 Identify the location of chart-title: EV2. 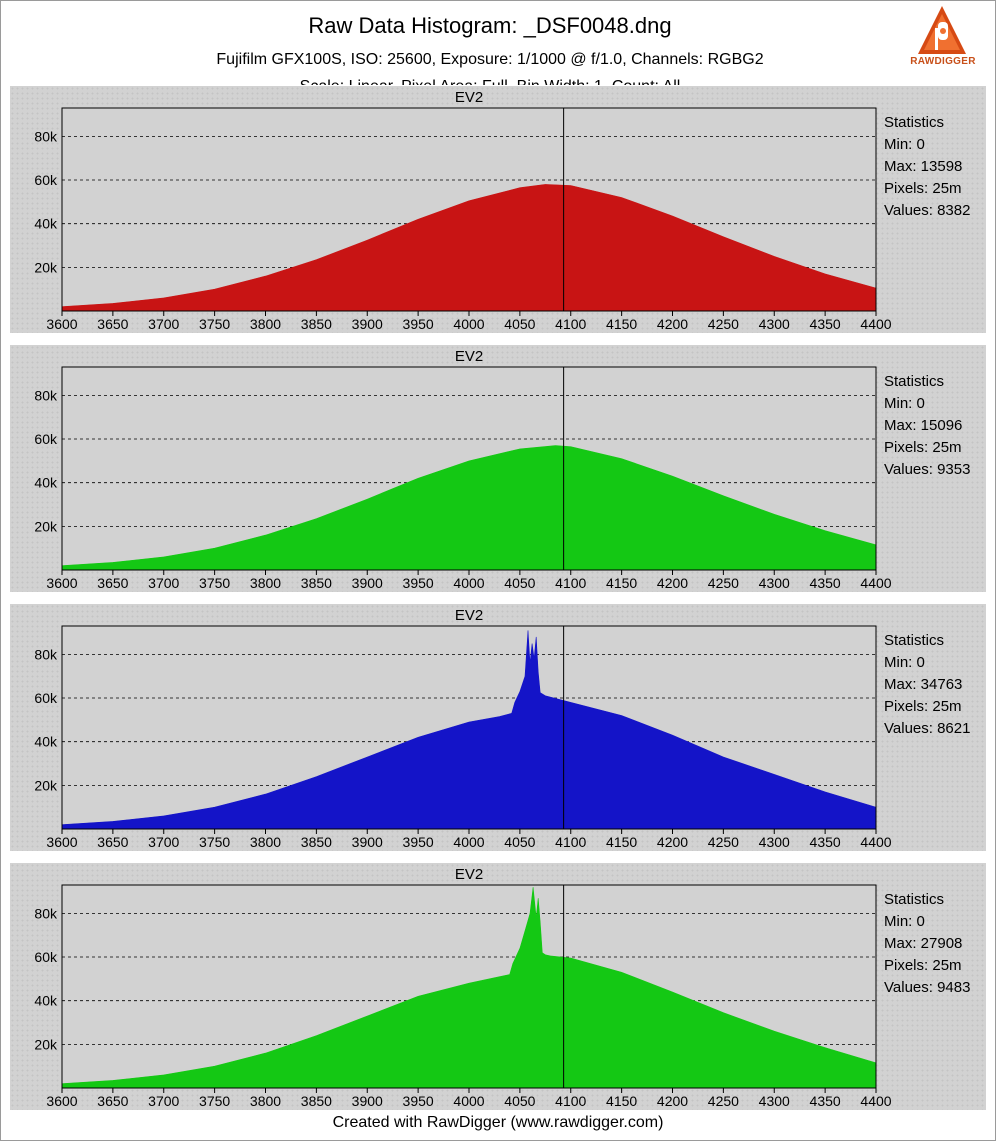
(469, 356).